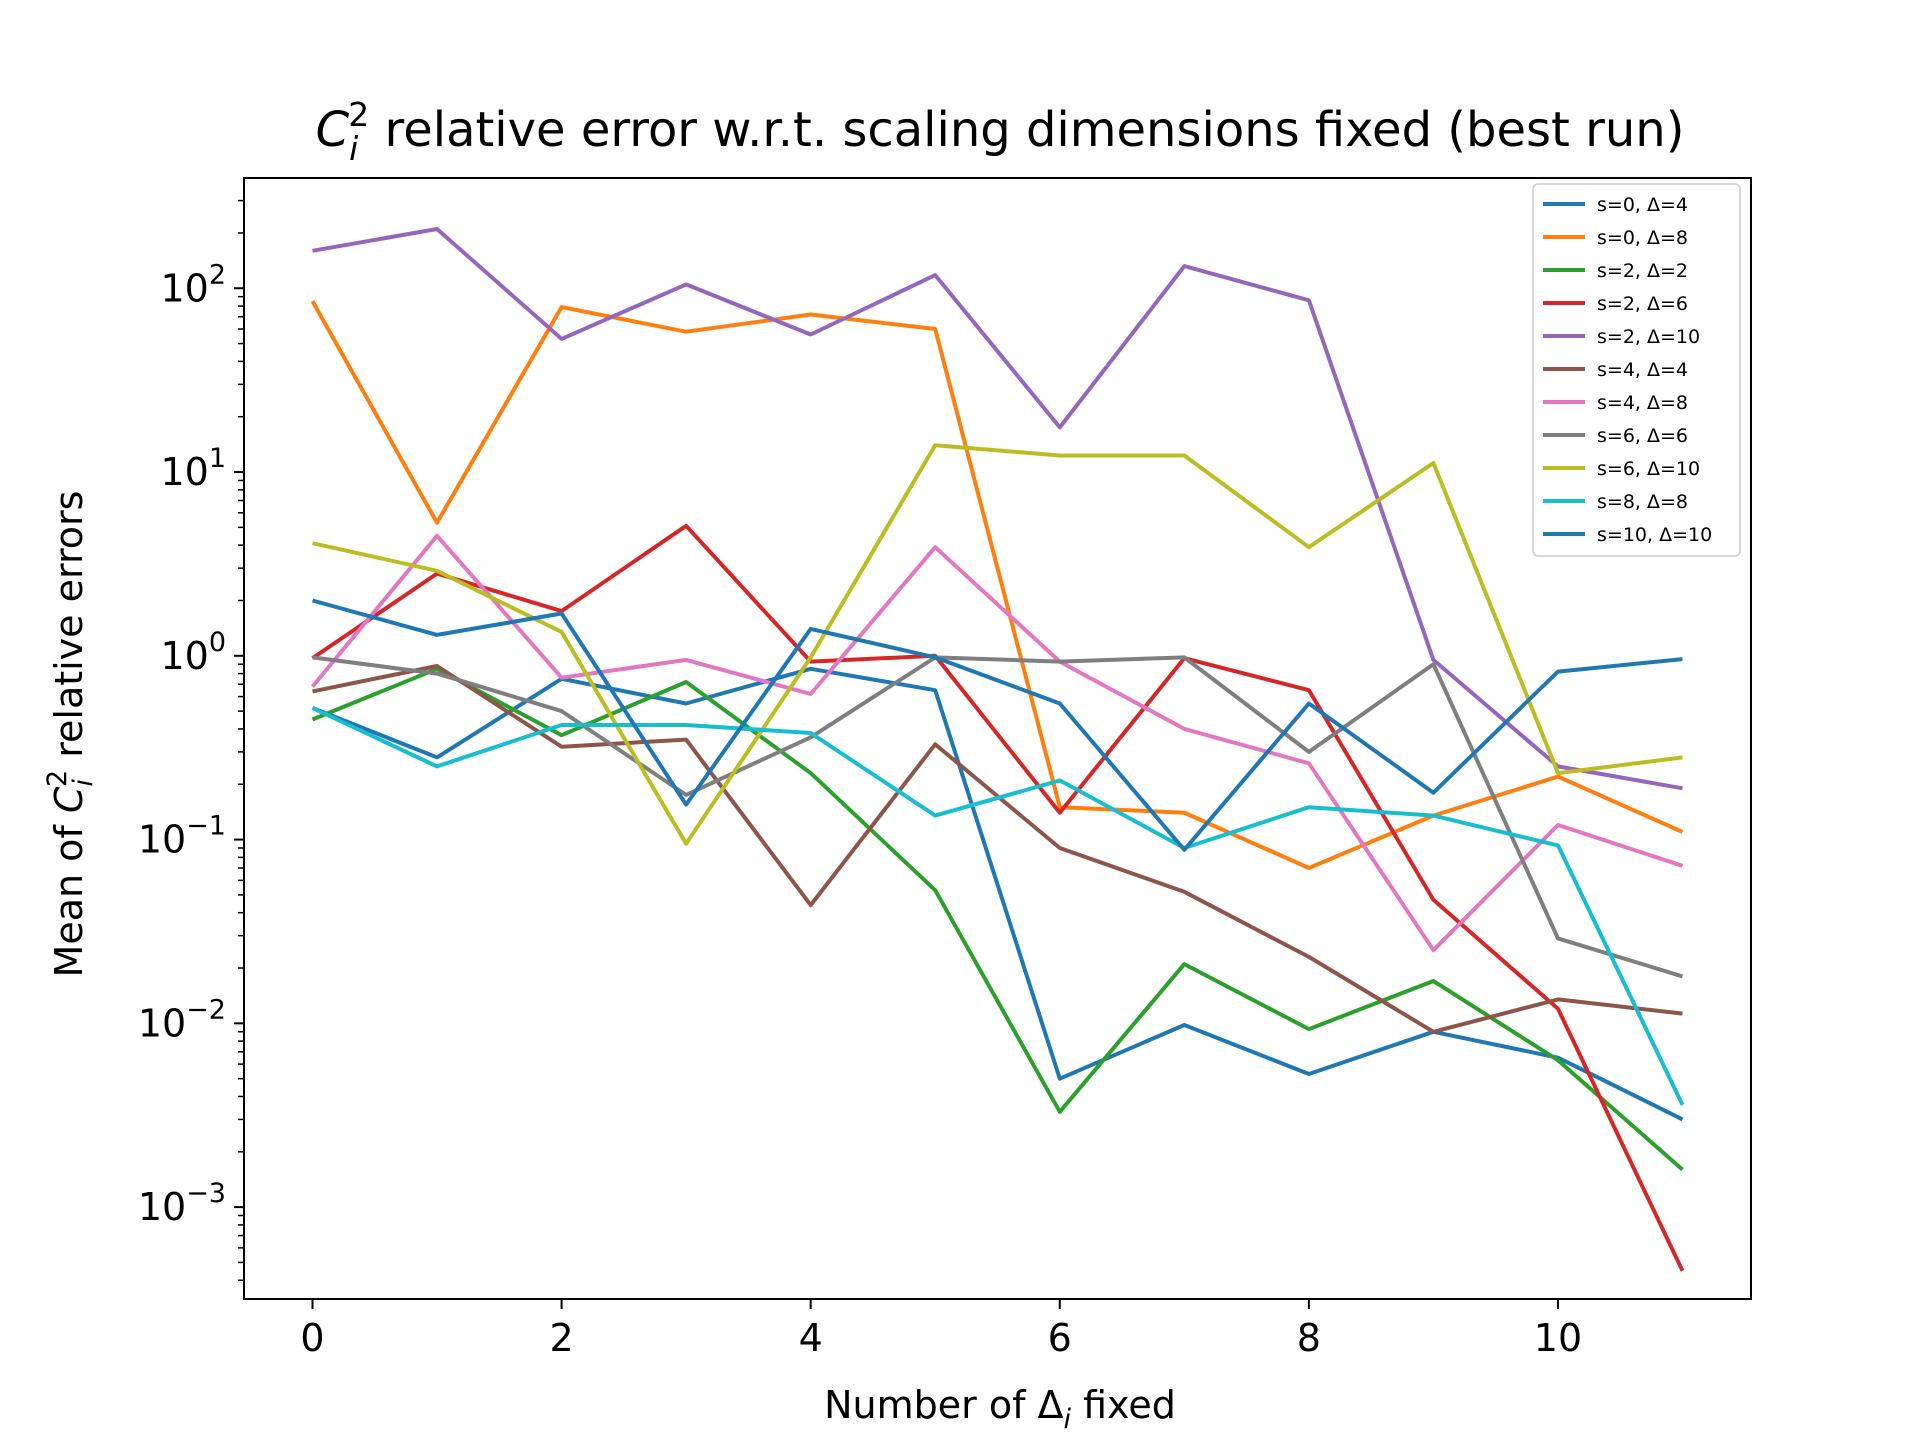 The image size is (1920, 1440). Describe the element at coordinates (1642, 403) in the screenshot. I see `legend-label: s=4, Δ=8` at that location.